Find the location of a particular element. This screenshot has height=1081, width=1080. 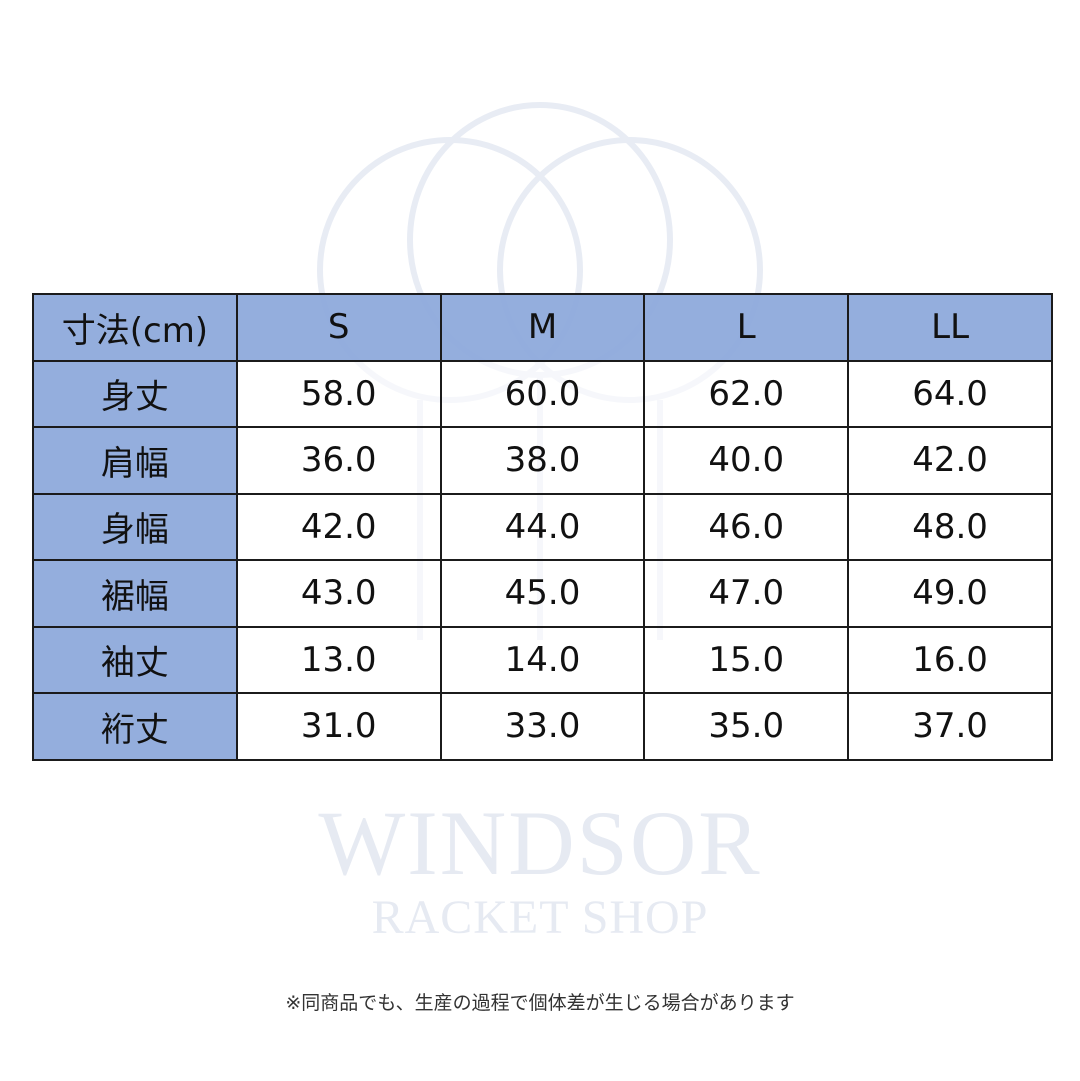

table-row: 身幅 42.0 44.0 46.0 48.0 is located at coordinates (542, 526).